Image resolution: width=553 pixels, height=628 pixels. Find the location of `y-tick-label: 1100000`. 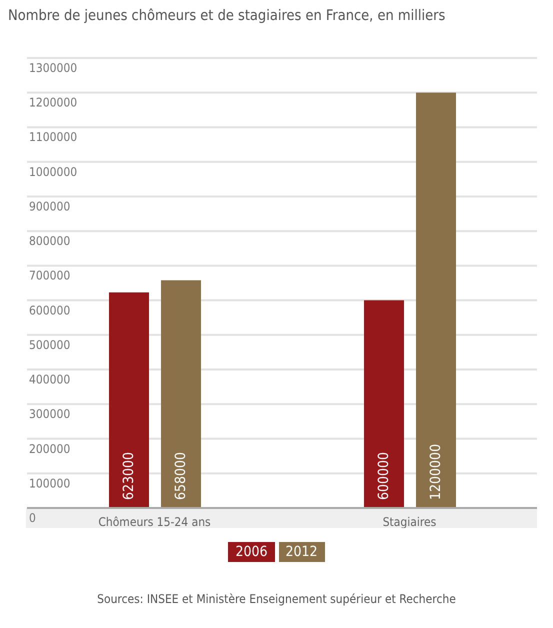

y-tick-label: 1100000 is located at coordinates (53, 137).